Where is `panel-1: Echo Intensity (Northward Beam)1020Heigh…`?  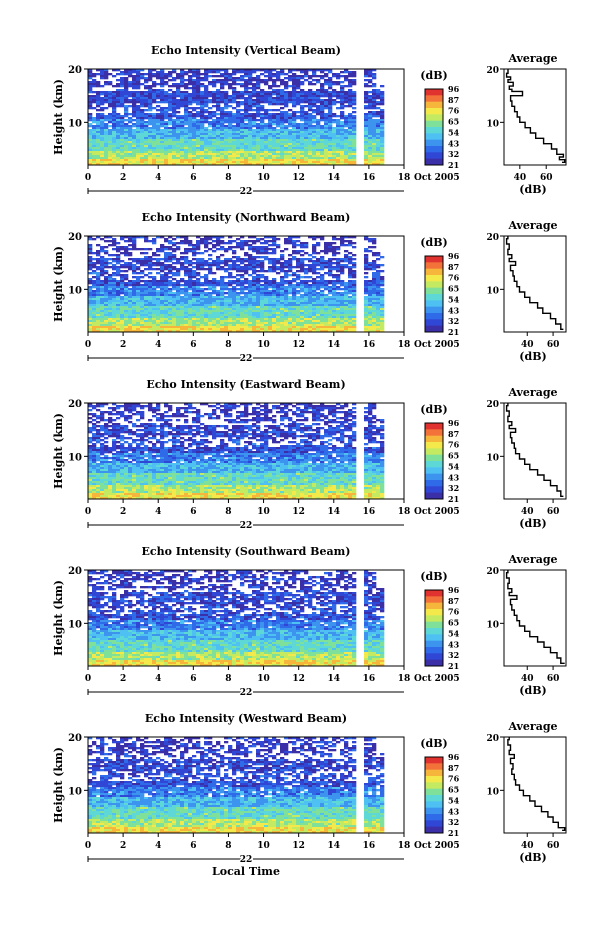
panel-1: Echo Intensity (Northward Beam)1020Heigh… is located at coordinates (309, 288).